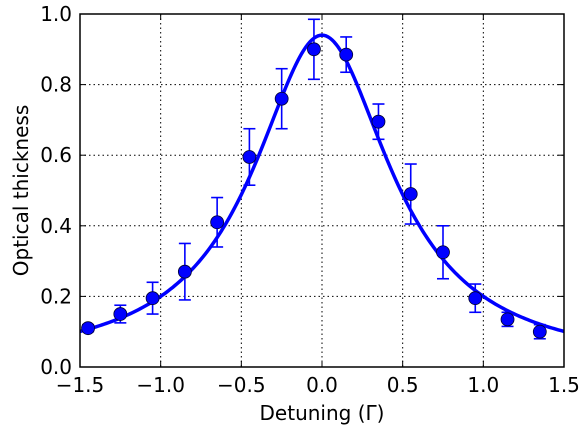 This screenshot has height=432, width=584. Describe the element at coordinates (483, 385) in the screenshot. I see `x-tick-label: 1.0` at that location.